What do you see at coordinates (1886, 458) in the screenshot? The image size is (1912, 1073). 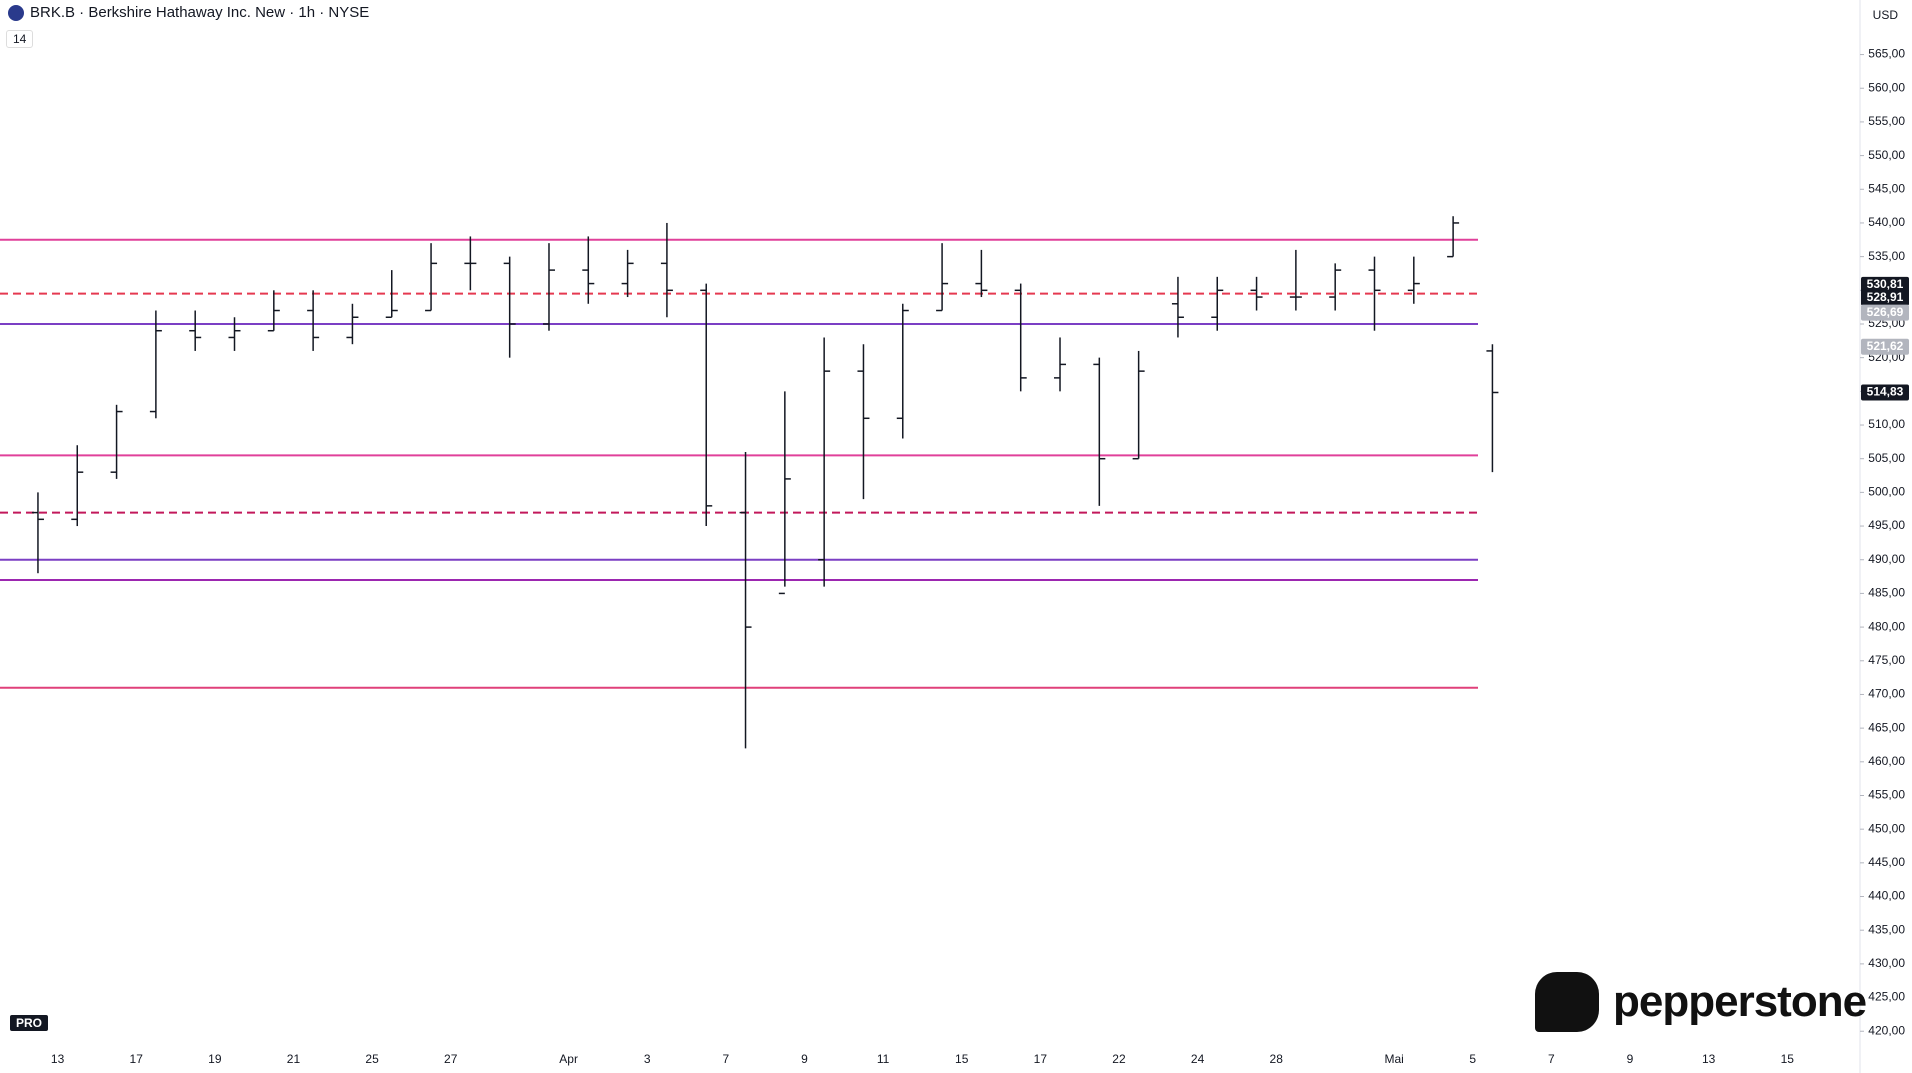 I see `y-tick-label: 505,00` at bounding box center [1886, 458].